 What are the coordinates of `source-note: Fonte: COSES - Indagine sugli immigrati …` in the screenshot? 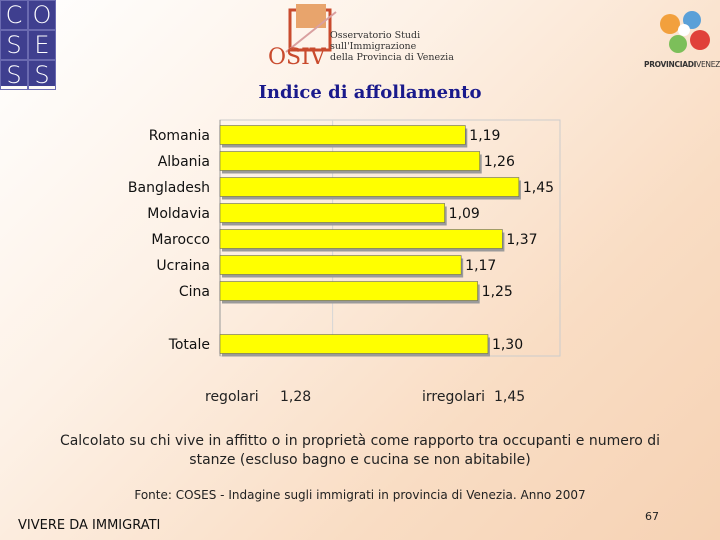 It's located at (360, 495).